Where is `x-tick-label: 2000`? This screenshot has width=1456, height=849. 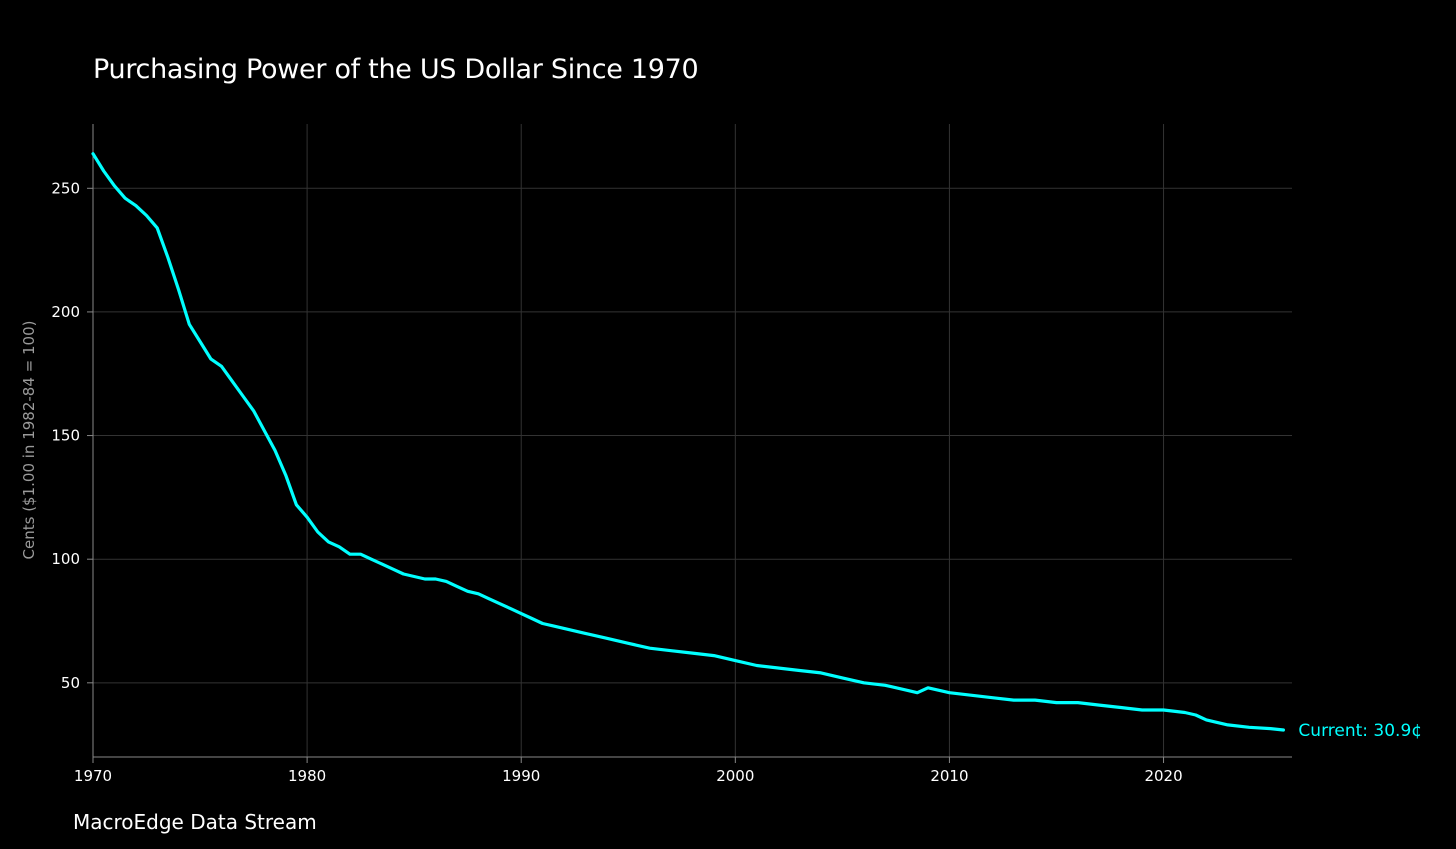 x-tick-label: 2000 is located at coordinates (735, 776).